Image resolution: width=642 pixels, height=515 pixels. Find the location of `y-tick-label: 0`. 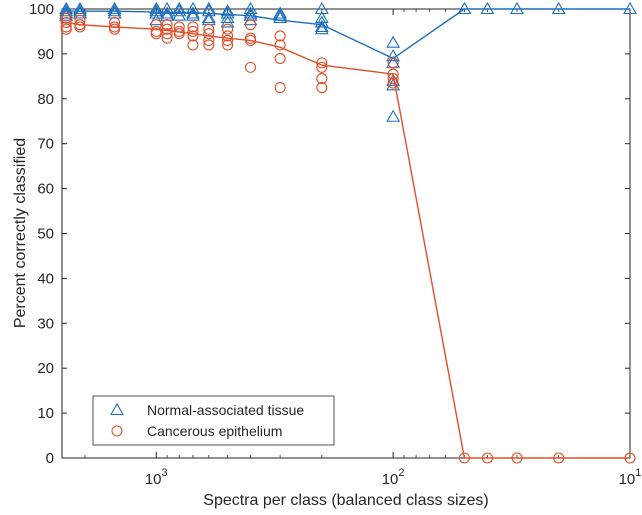

y-tick-label: 0 is located at coordinates (50, 458).